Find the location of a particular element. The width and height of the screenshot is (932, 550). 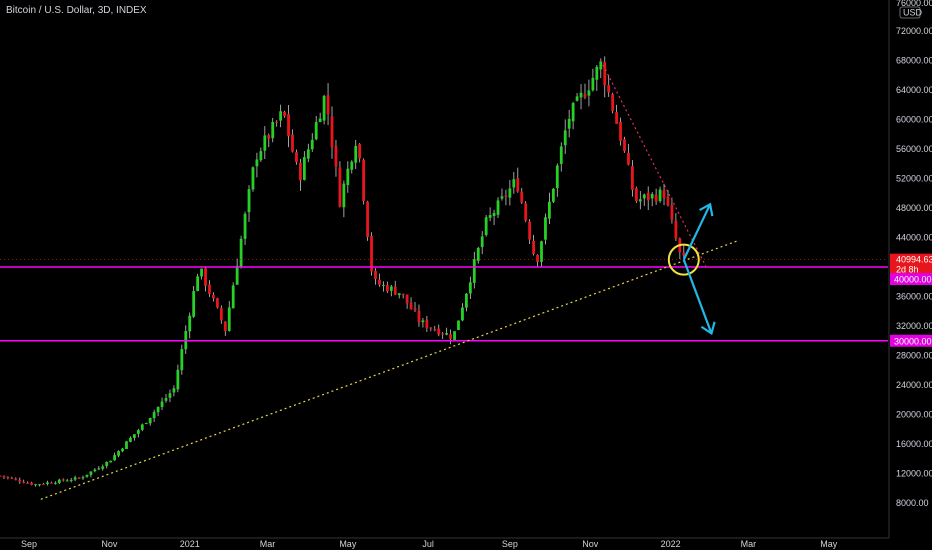

annotations-layer is located at coordinates (691, 269).